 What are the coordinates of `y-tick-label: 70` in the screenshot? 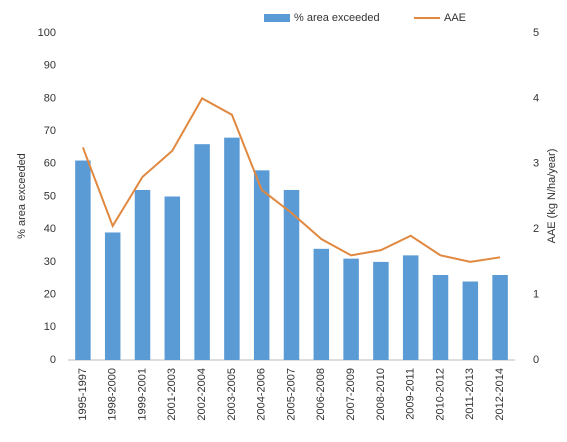 It's located at (50, 131).